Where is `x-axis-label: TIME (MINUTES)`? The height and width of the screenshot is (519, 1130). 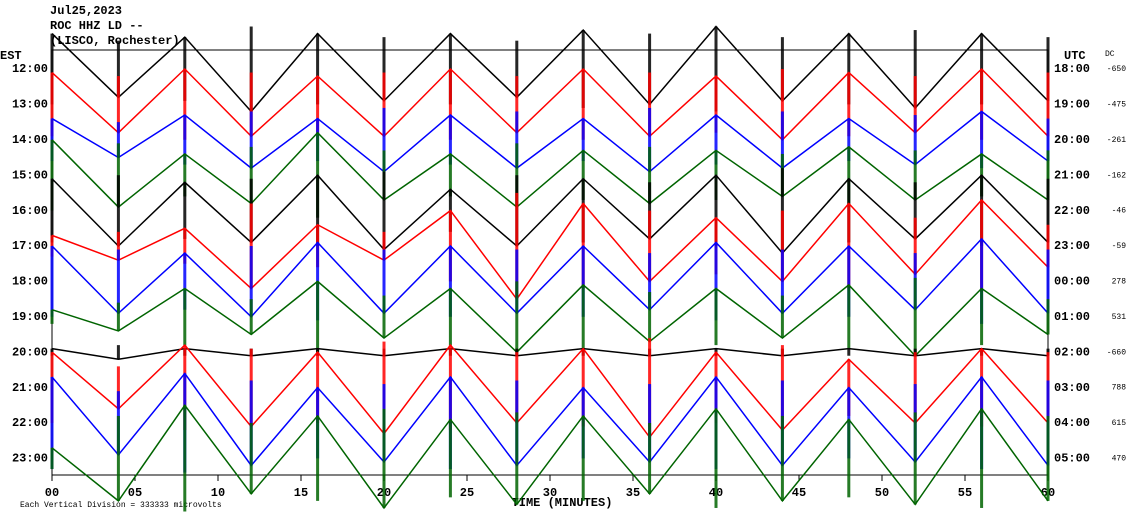 x-axis-label: TIME (MINUTES) is located at coordinates (562, 503).